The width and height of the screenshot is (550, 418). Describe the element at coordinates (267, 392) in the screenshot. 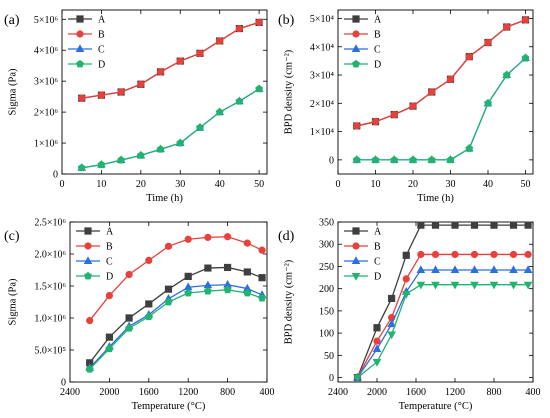

I see `x-tick-label: 400` at that location.